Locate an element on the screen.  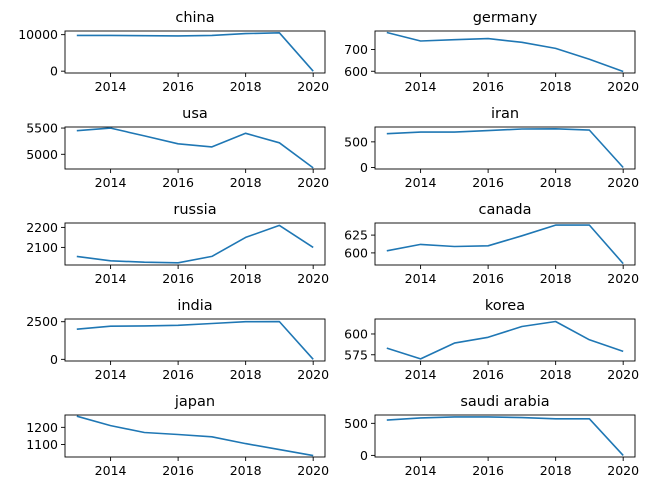
y-tick-label: 5000 is located at coordinates (42, 154).